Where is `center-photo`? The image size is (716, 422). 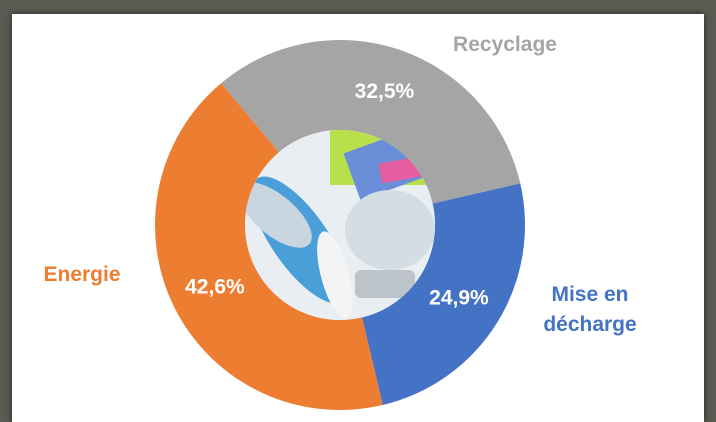
center-photo is located at coordinates (340, 225).